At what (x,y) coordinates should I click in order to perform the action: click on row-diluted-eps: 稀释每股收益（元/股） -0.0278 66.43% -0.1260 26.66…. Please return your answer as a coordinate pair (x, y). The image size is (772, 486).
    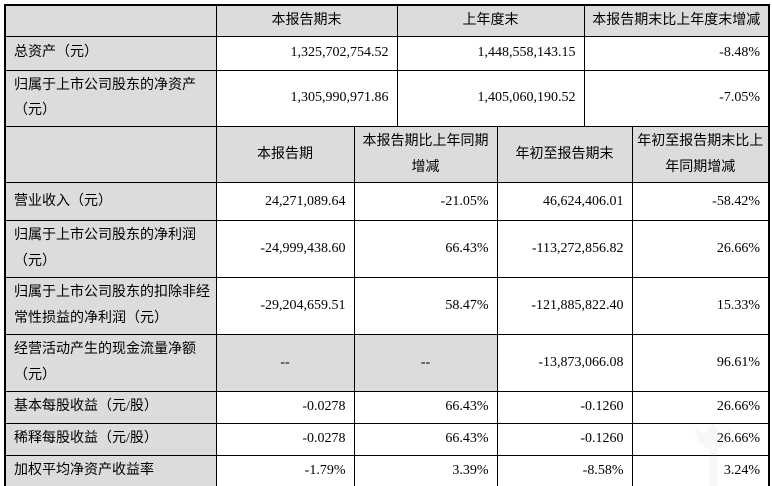
    Looking at the image, I should click on (387, 439).